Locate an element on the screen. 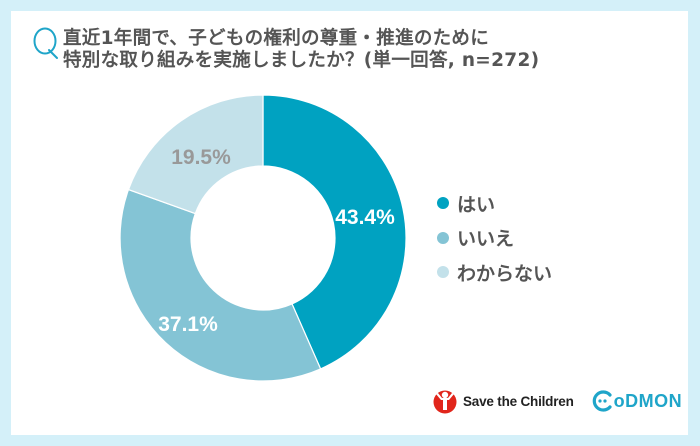 The image size is (700, 446). legend-label: わからない is located at coordinates (505, 273).